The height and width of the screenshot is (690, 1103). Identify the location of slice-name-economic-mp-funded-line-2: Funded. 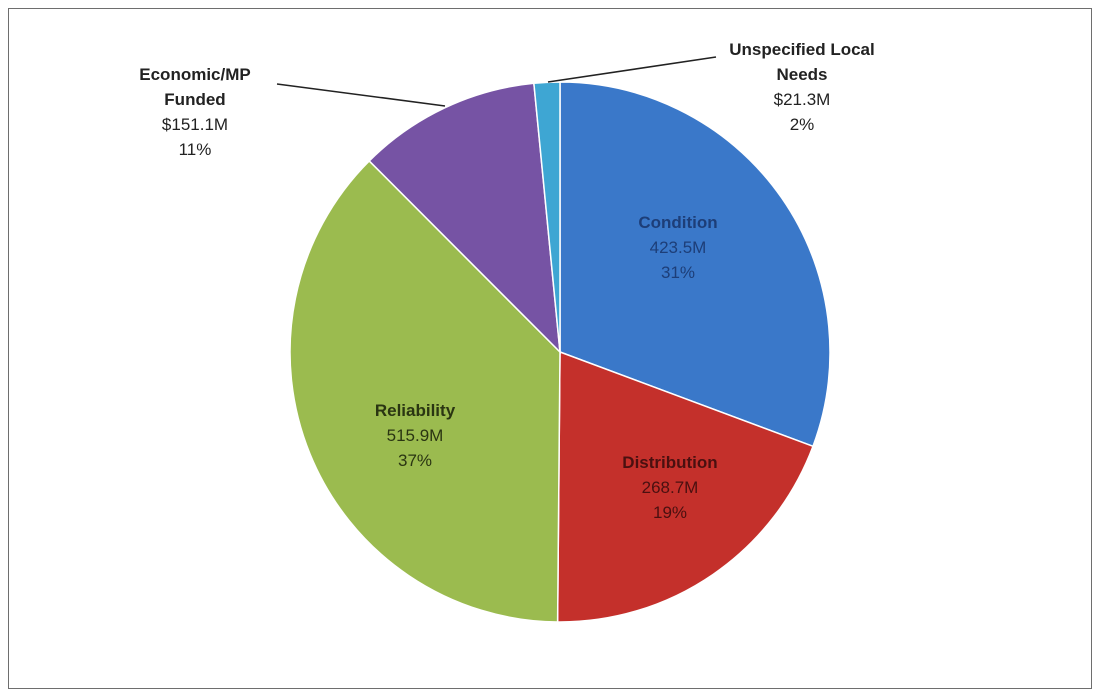
(194, 99).